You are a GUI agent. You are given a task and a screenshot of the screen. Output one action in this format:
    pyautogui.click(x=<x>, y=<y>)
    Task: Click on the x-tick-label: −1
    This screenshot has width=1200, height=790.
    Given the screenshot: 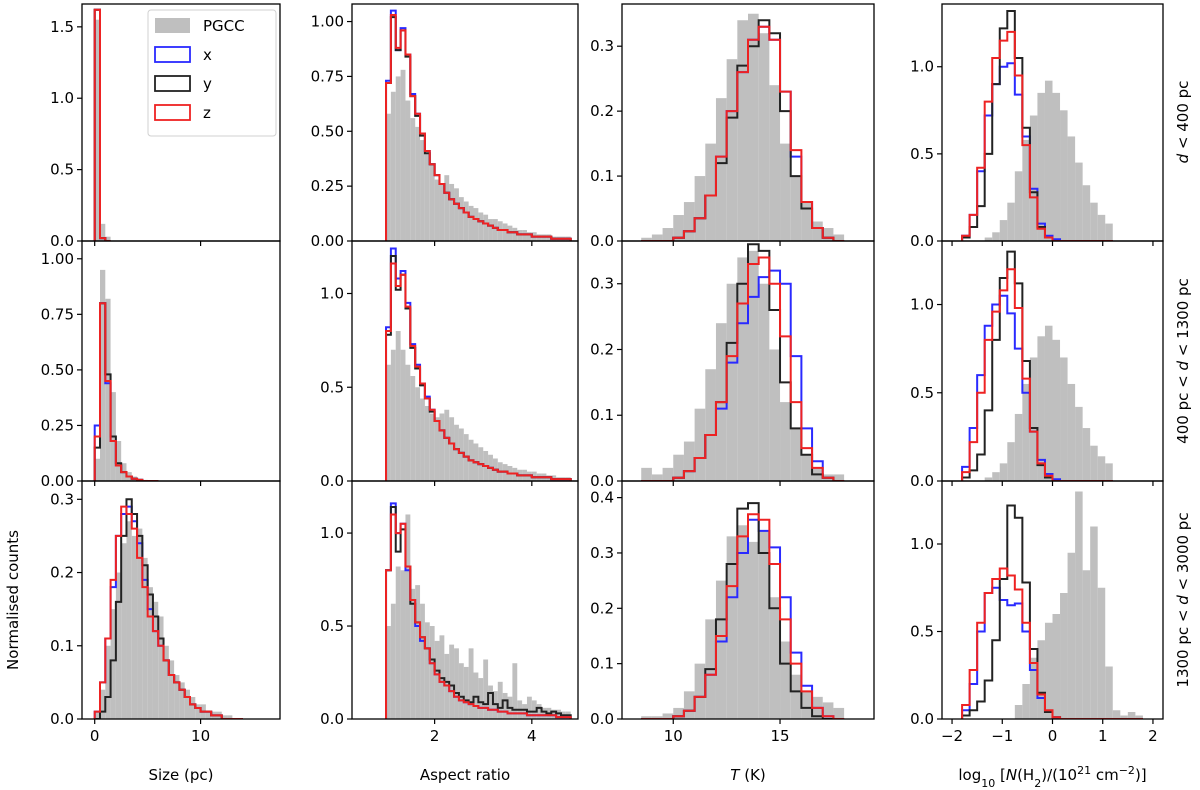 What is the action you would take?
    pyautogui.click(x=1002, y=736)
    